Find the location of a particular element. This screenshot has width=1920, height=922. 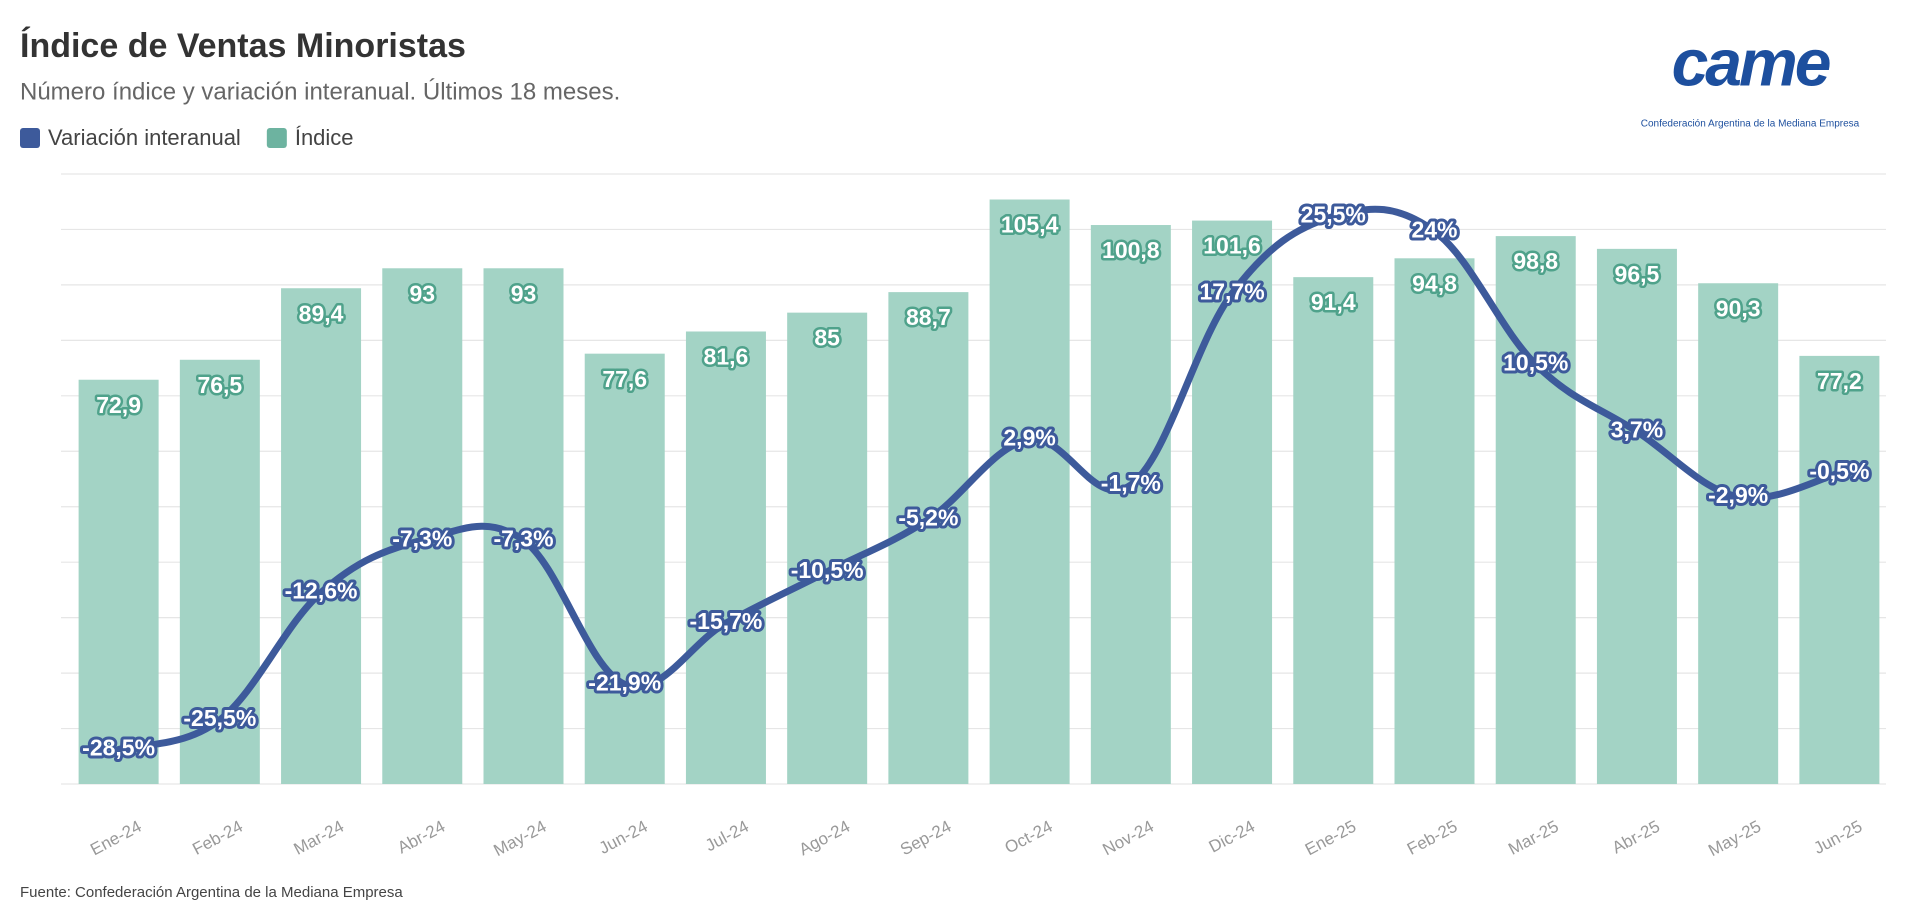

chart-title: Índice de Ventas Minoristas is located at coordinates (243, 46).